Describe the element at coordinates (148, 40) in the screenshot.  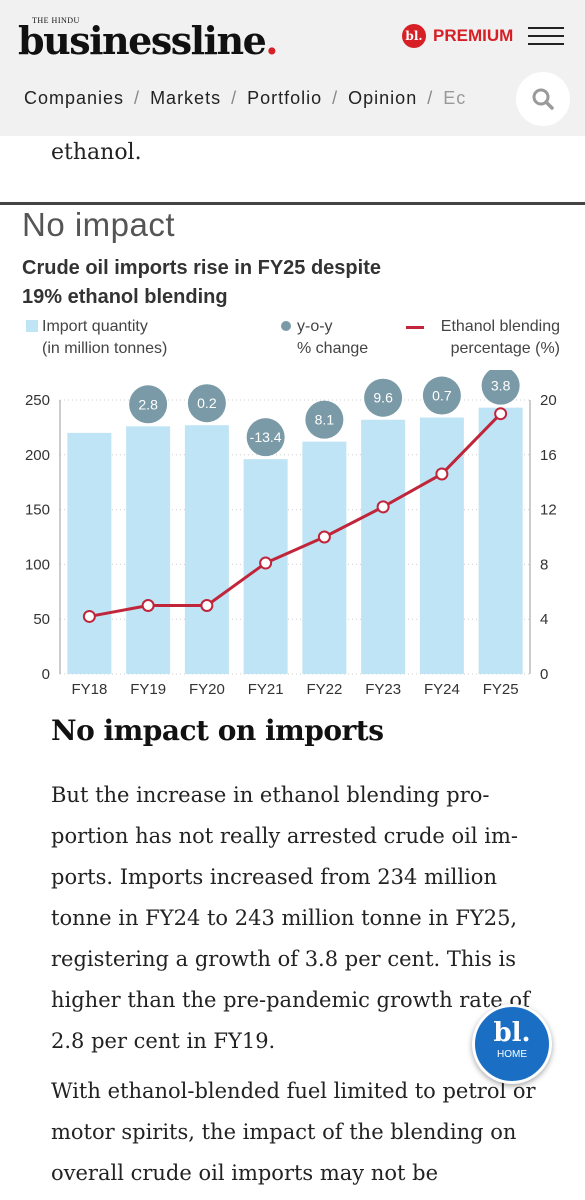
I see `logo-wordmark: businessline.` at that location.